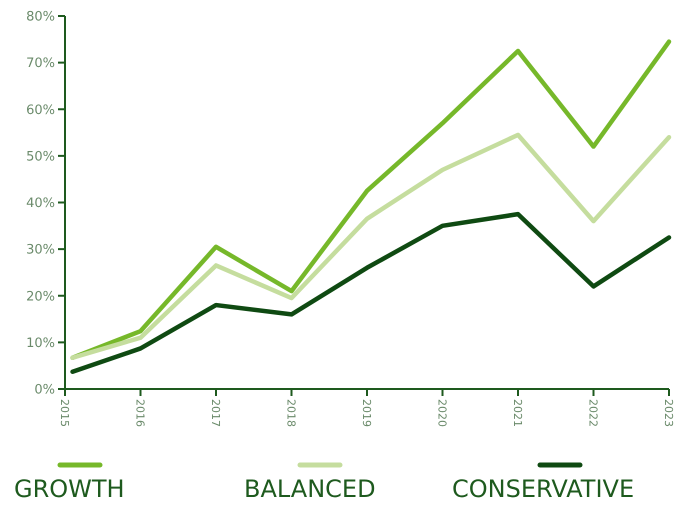 The width and height of the screenshot is (675, 506). I want to click on x-tick-label: 2016, so click(140, 413).